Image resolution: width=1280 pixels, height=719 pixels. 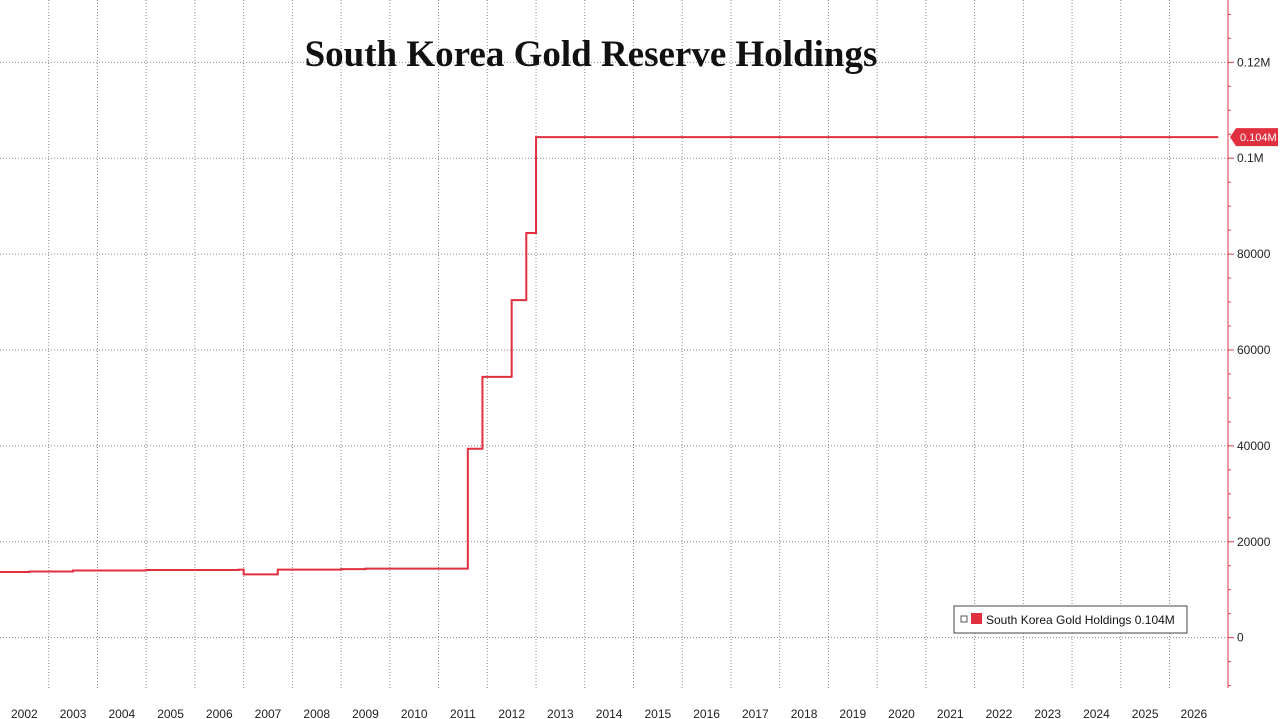 I want to click on last-value-label: 0.104M, so click(x=1254, y=137).